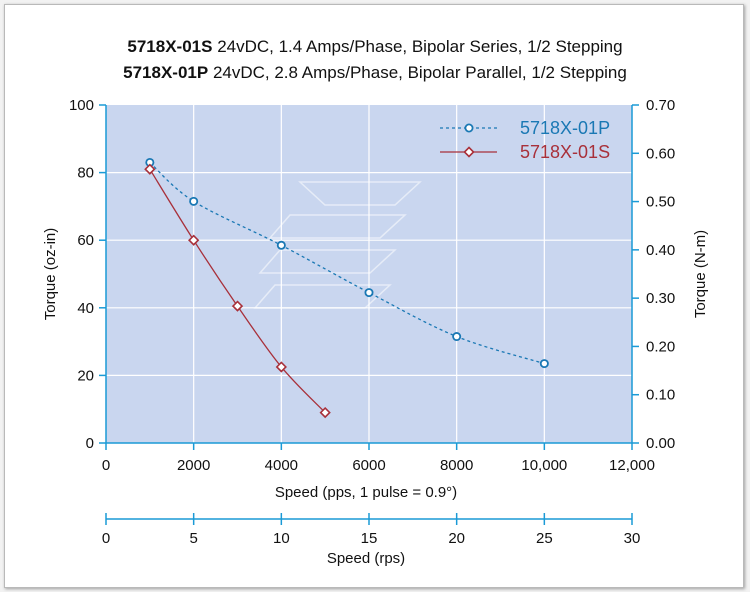  What do you see at coordinates (85, 375) in the screenshot?
I see `y-left-tick-label: 20` at bounding box center [85, 375].